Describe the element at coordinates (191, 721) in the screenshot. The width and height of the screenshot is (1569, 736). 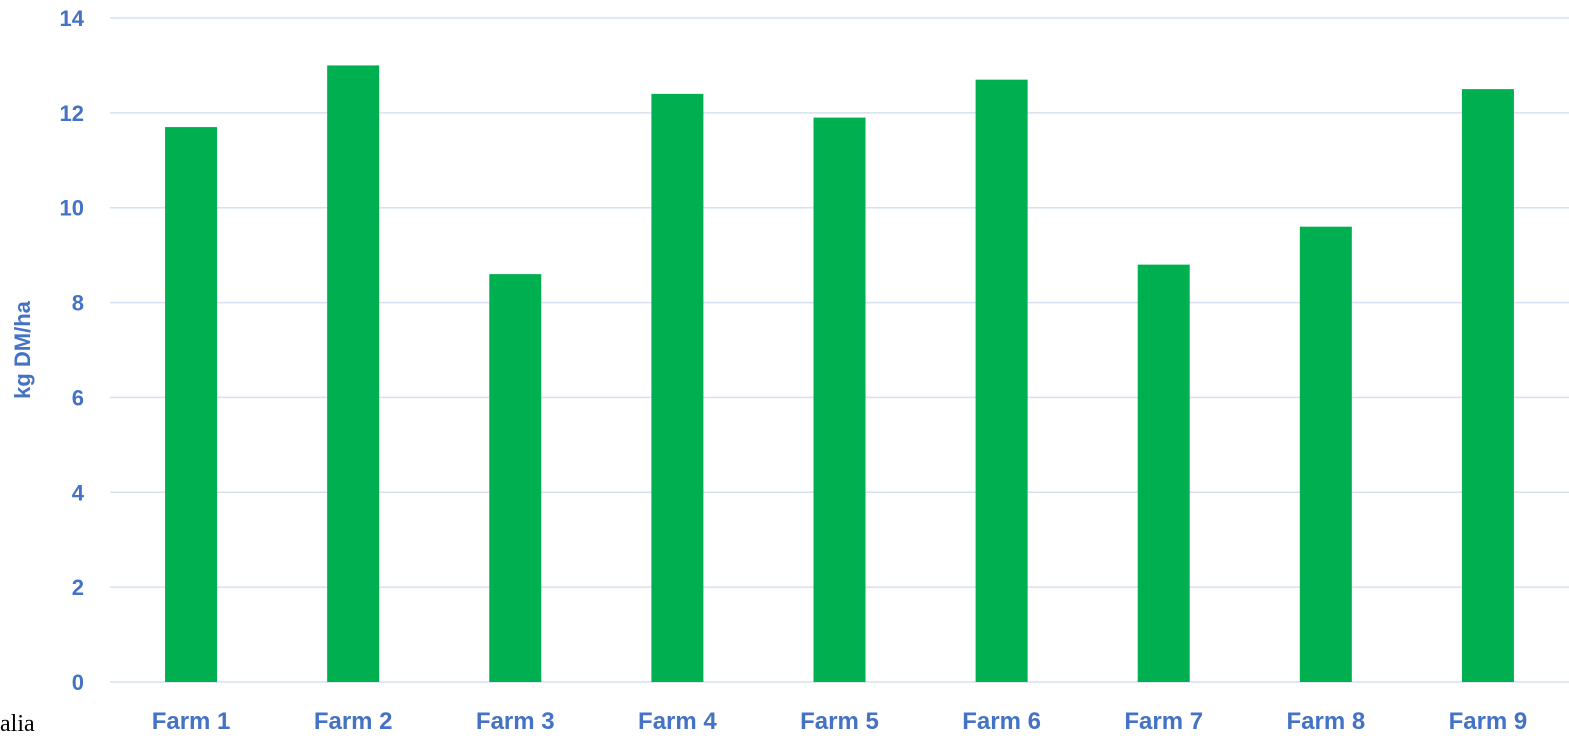
I see `x-tick-label: Farm 1` at that location.